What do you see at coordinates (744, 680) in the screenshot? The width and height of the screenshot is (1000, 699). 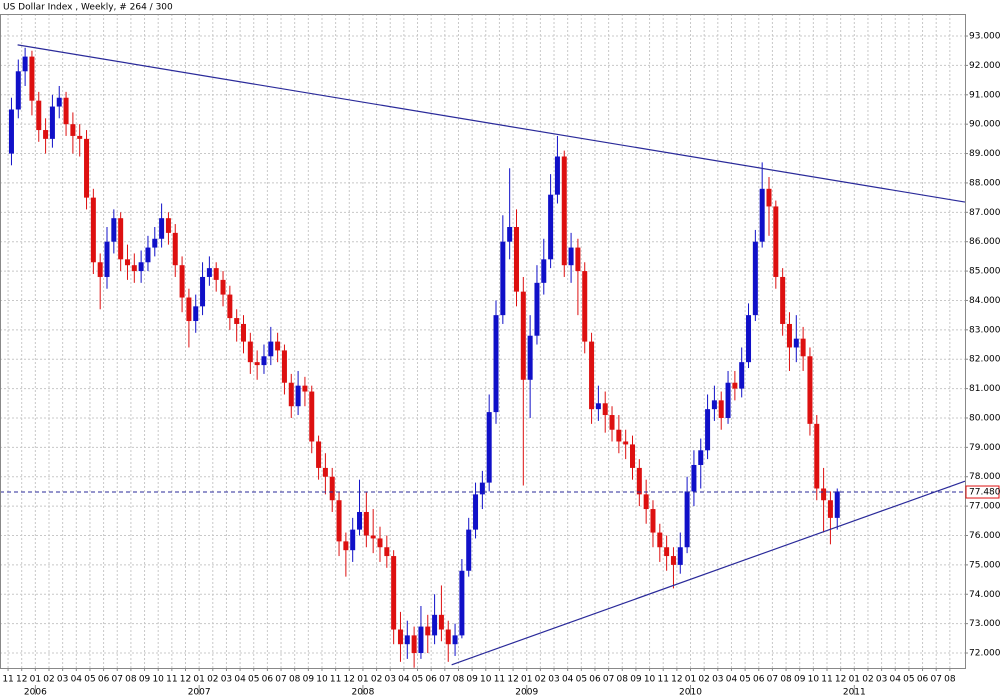 I see `x-tick-label: 05` at bounding box center [744, 680].